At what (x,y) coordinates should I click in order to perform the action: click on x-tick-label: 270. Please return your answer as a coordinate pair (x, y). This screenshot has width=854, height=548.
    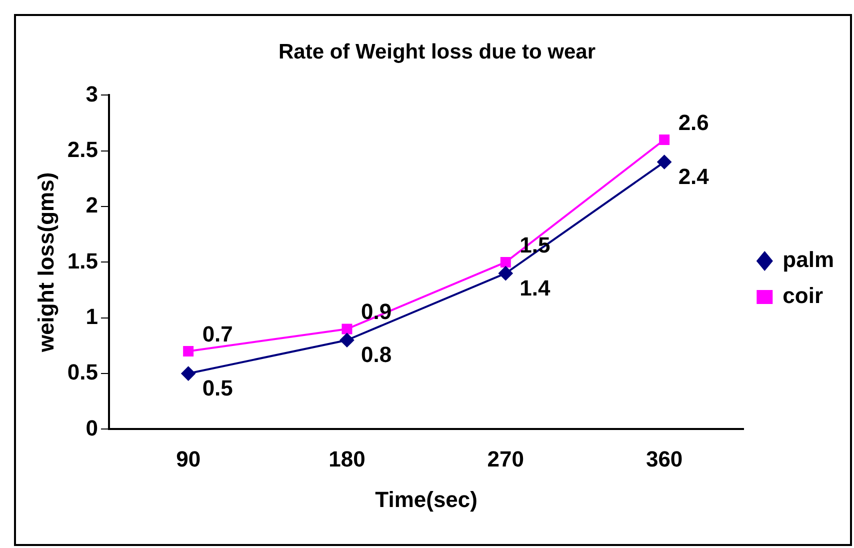
    Looking at the image, I should click on (505, 459).